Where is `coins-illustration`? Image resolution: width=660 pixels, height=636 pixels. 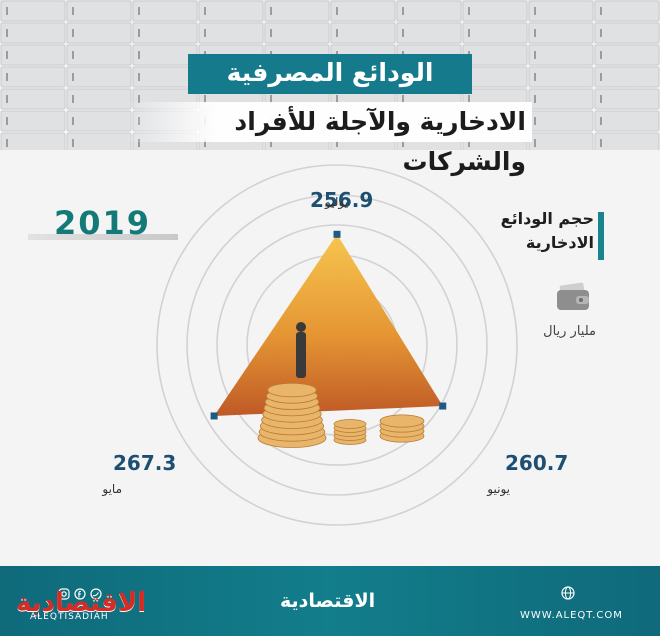
coins-illustration is located at coordinates (341, 385).